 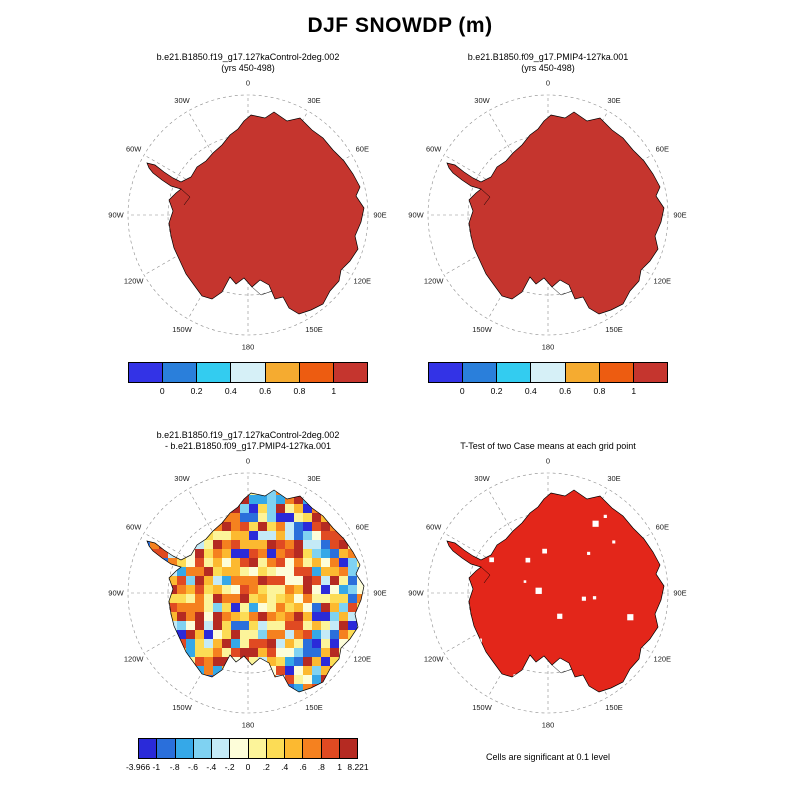 What do you see at coordinates (248, 389) in the screenshot?
I see `colorbar-tick-labels: 0 0.2 0.4 0.6 0.8 1` at bounding box center [248, 389].